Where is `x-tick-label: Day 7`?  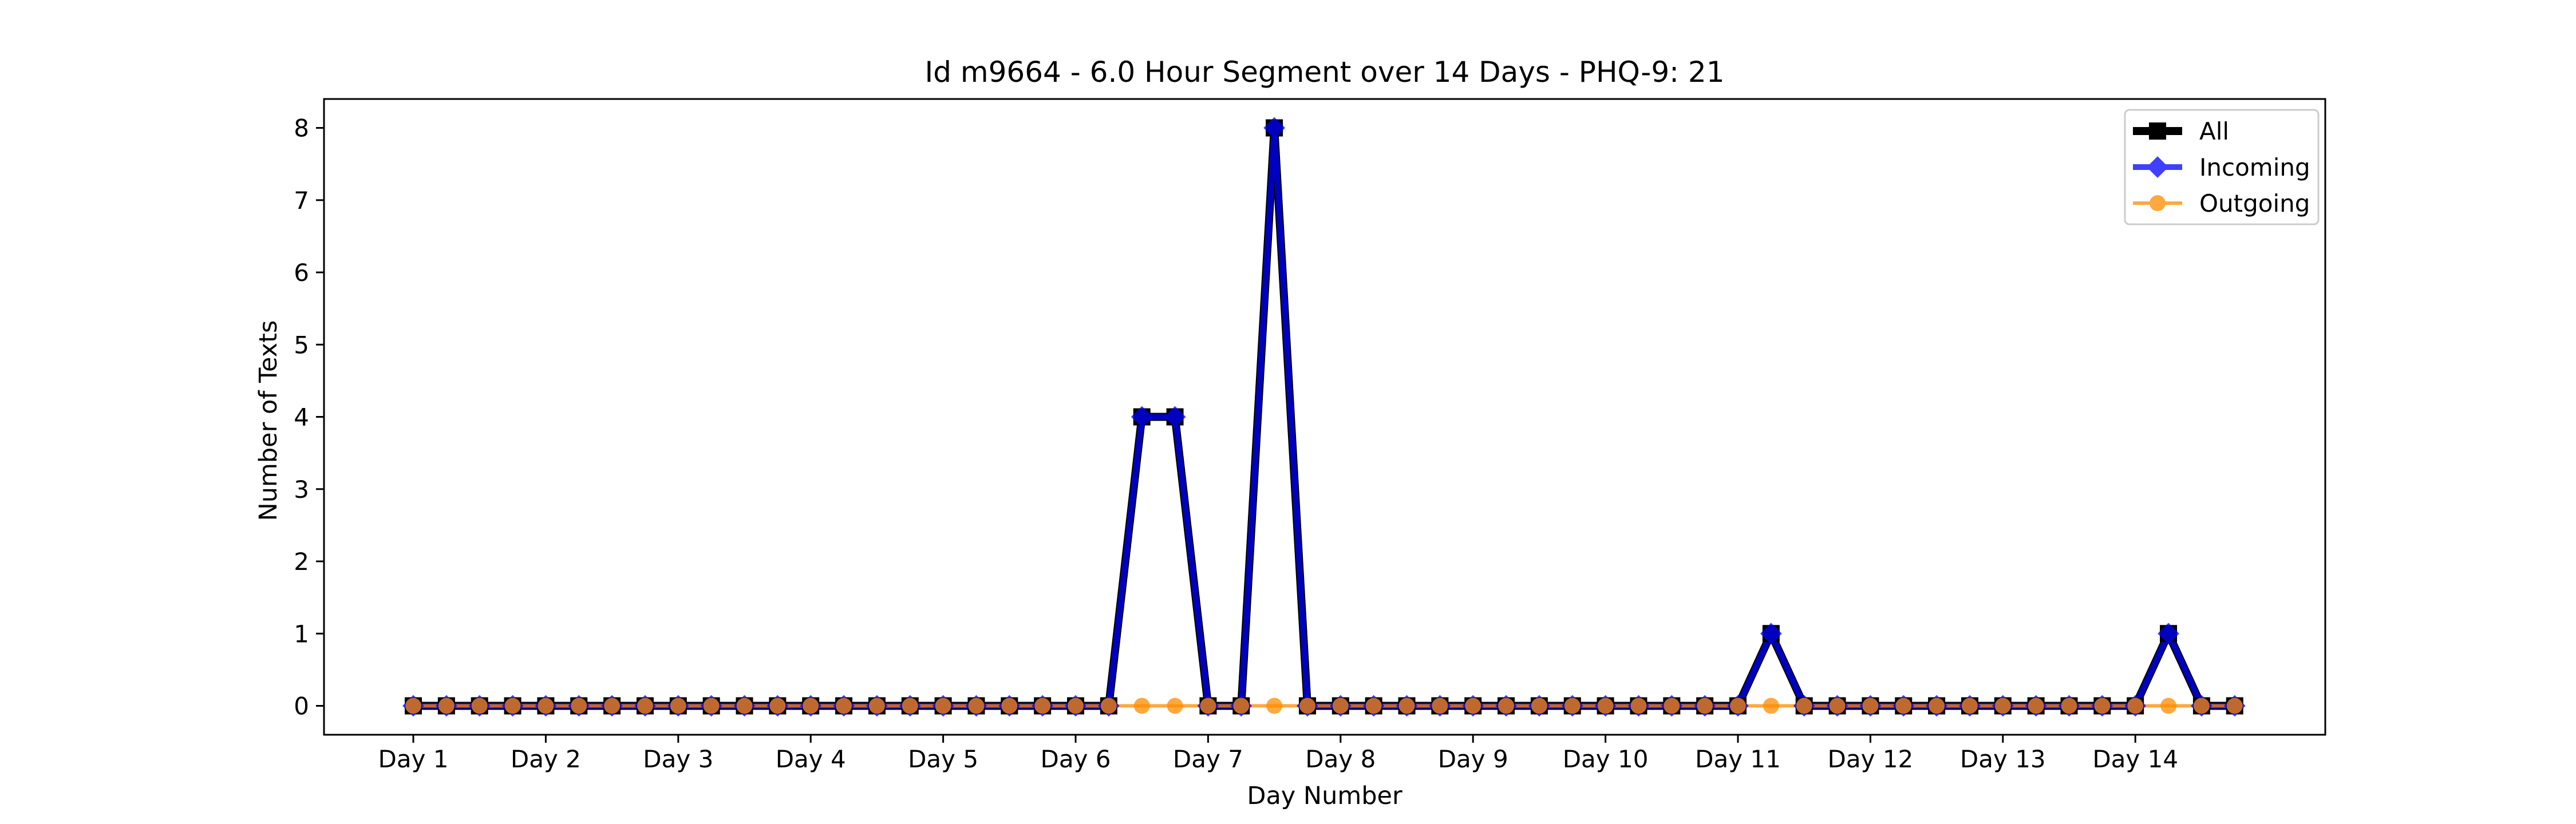
x-tick-label: Day 7 is located at coordinates (1208, 759).